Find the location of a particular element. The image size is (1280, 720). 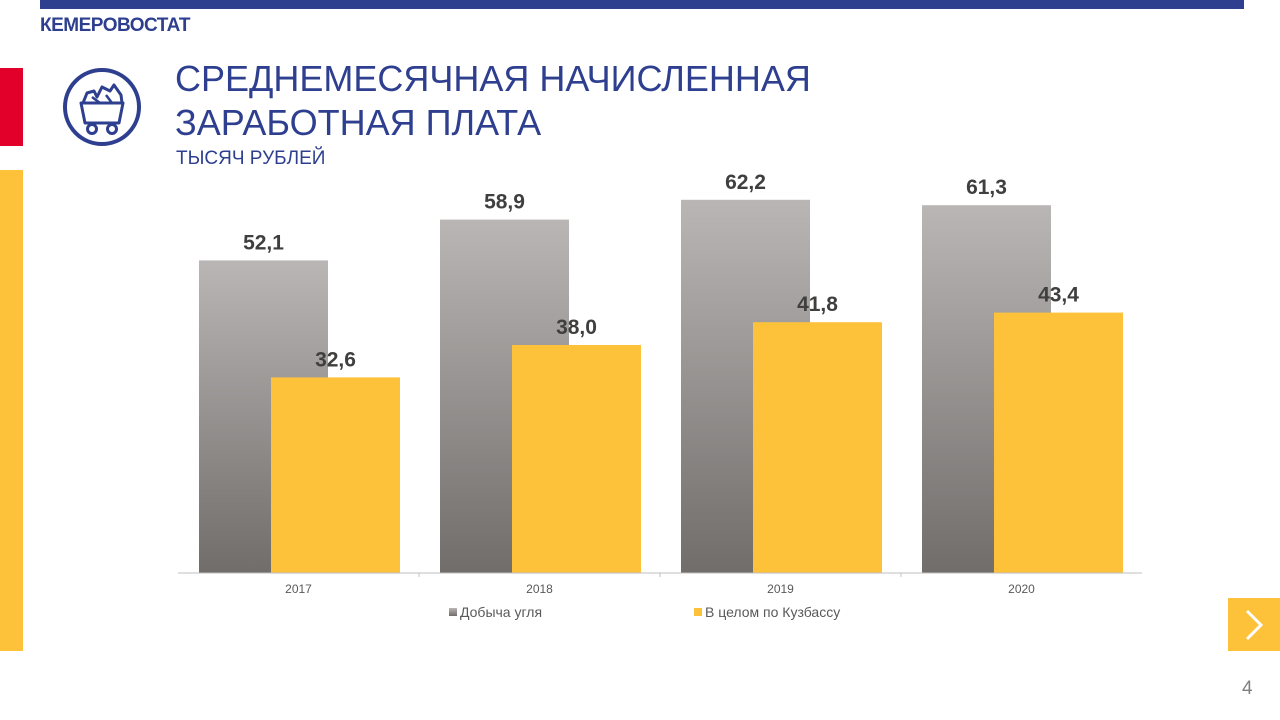

legend-swatch-kuzbass is located at coordinates (698, 612).